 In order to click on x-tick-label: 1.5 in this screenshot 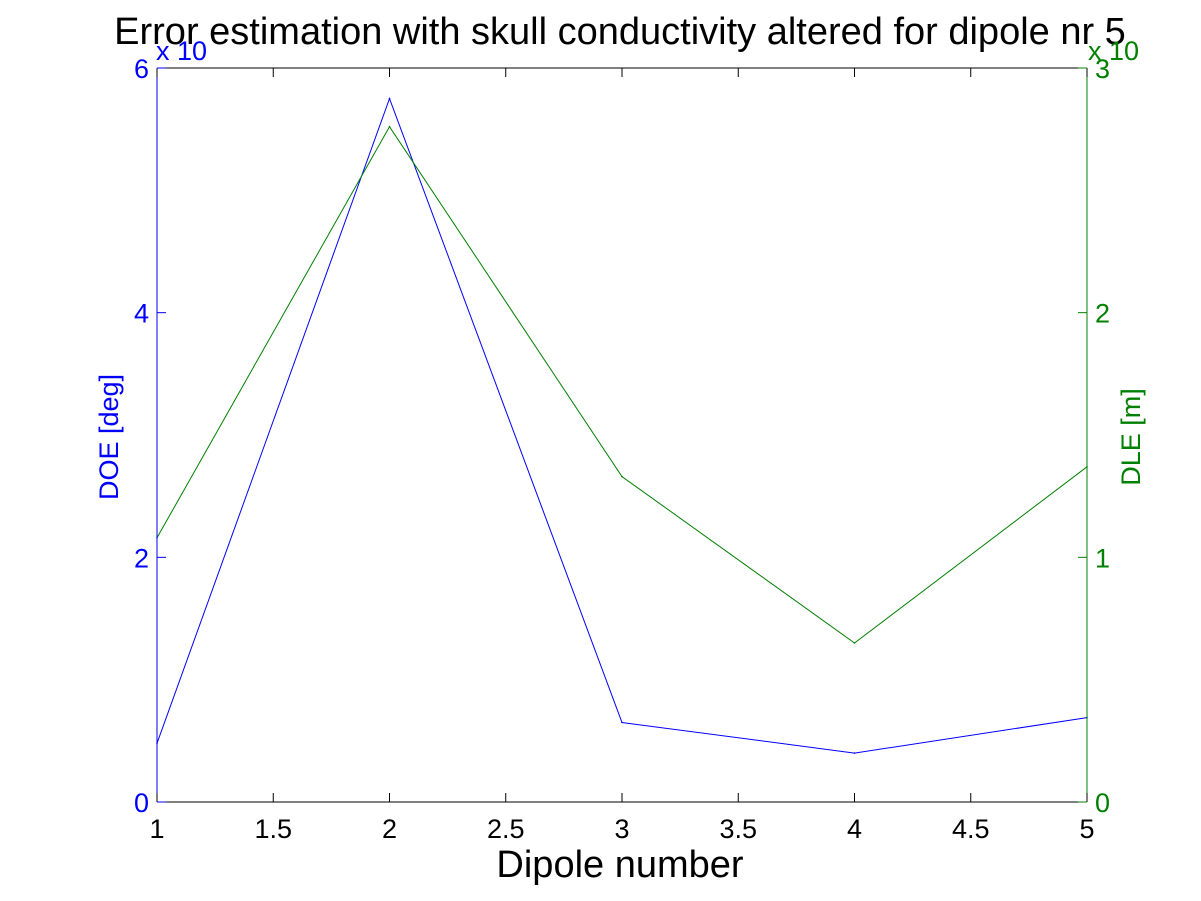, I will do `click(273, 829)`.